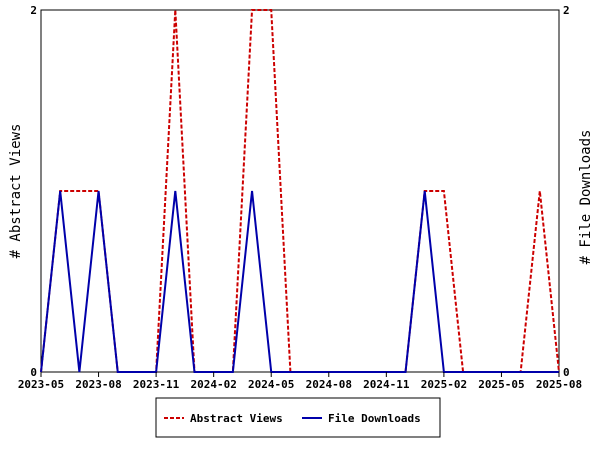  I want to click on x-tick-label: 2024-08, so click(329, 384).